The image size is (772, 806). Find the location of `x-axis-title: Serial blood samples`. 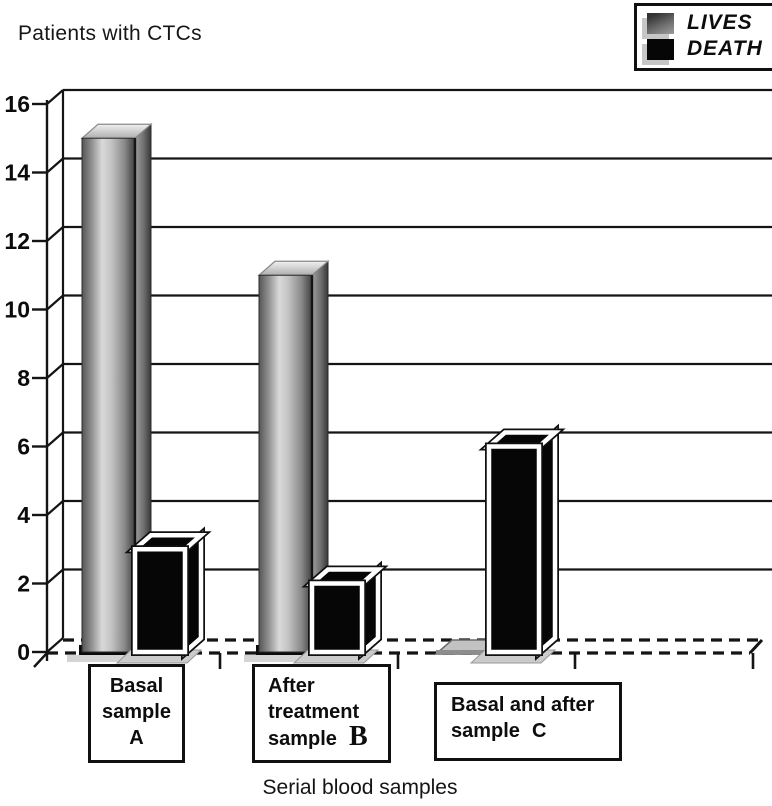

x-axis-title: Serial blood samples is located at coordinates (360, 787).